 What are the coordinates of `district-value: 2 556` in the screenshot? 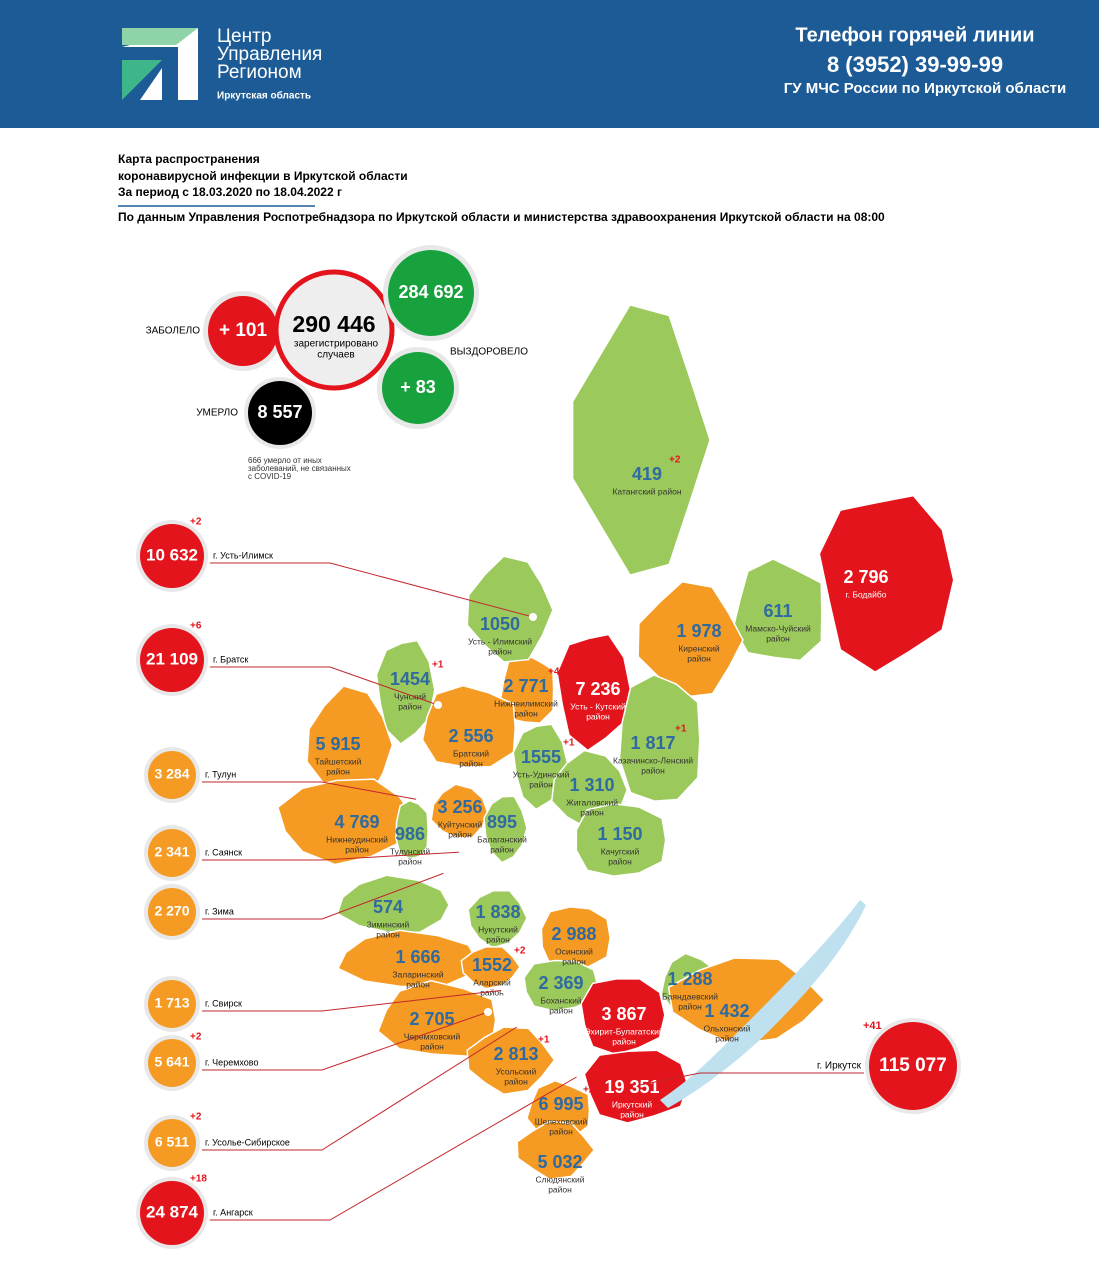 It's located at (470, 736).